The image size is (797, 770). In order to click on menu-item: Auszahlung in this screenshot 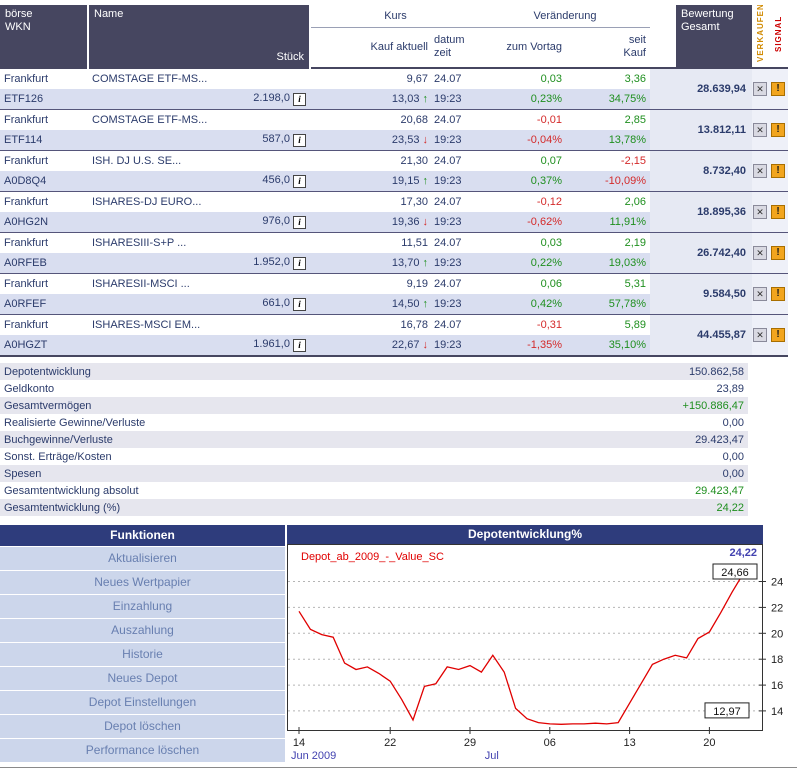, I will do `click(142, 630)`.